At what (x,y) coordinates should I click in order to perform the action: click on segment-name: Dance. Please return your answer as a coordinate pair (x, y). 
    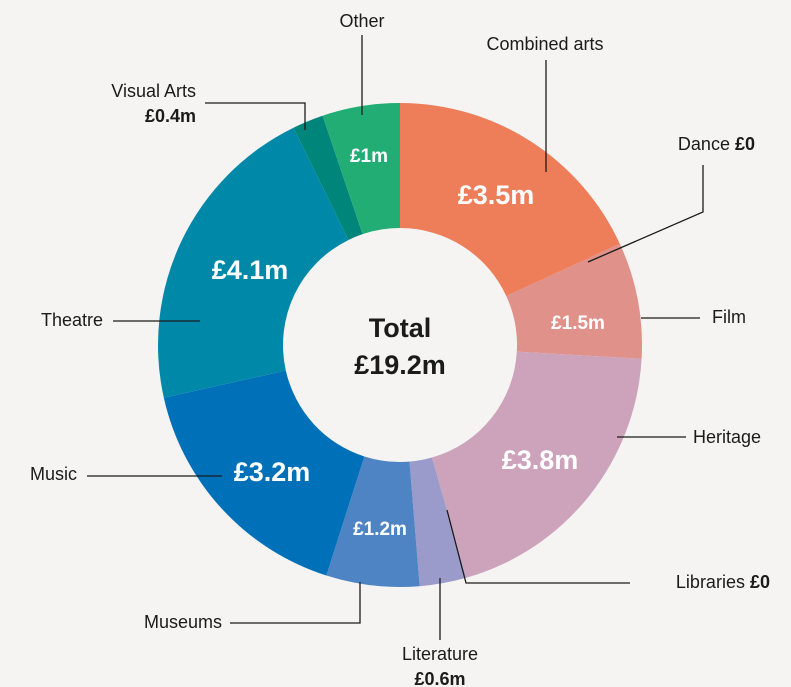
    Looking at the image, I should click on (704, 144).